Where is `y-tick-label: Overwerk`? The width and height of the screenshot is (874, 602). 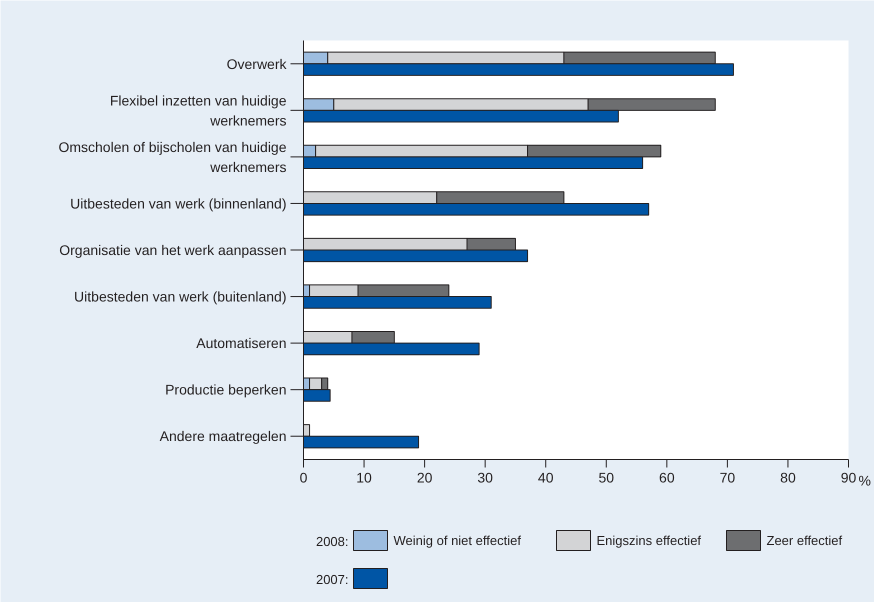
y-tick-label: Overwerk is located at coordinates (257, 64).